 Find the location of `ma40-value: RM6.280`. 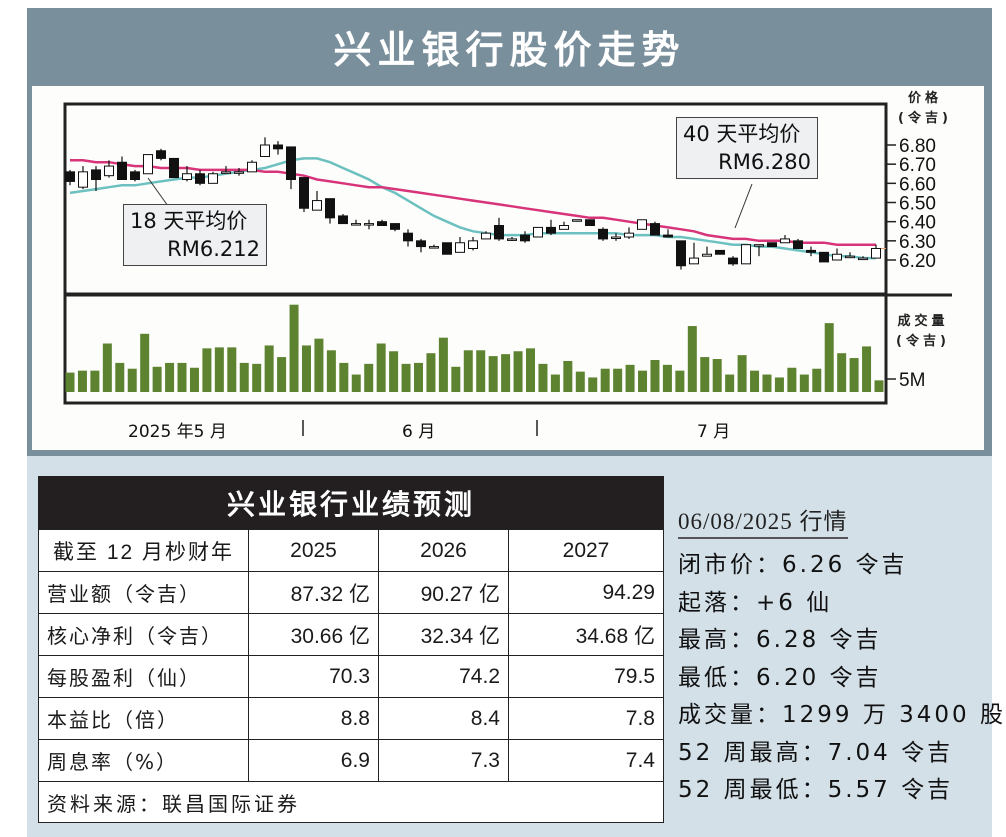

ma40-value: RM6.280 is located at coordinates (764, 162).